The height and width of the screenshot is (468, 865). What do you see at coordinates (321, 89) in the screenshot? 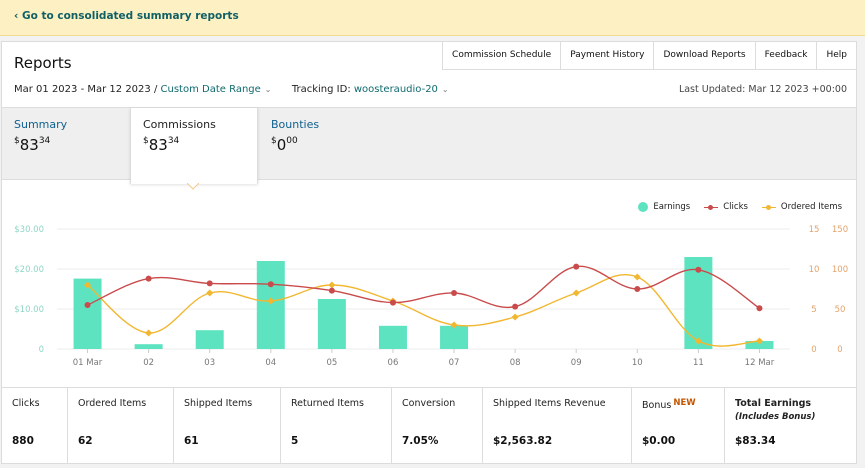
I see `tracking-id-label: Tracking ID:` at bounding box center [321, 89].